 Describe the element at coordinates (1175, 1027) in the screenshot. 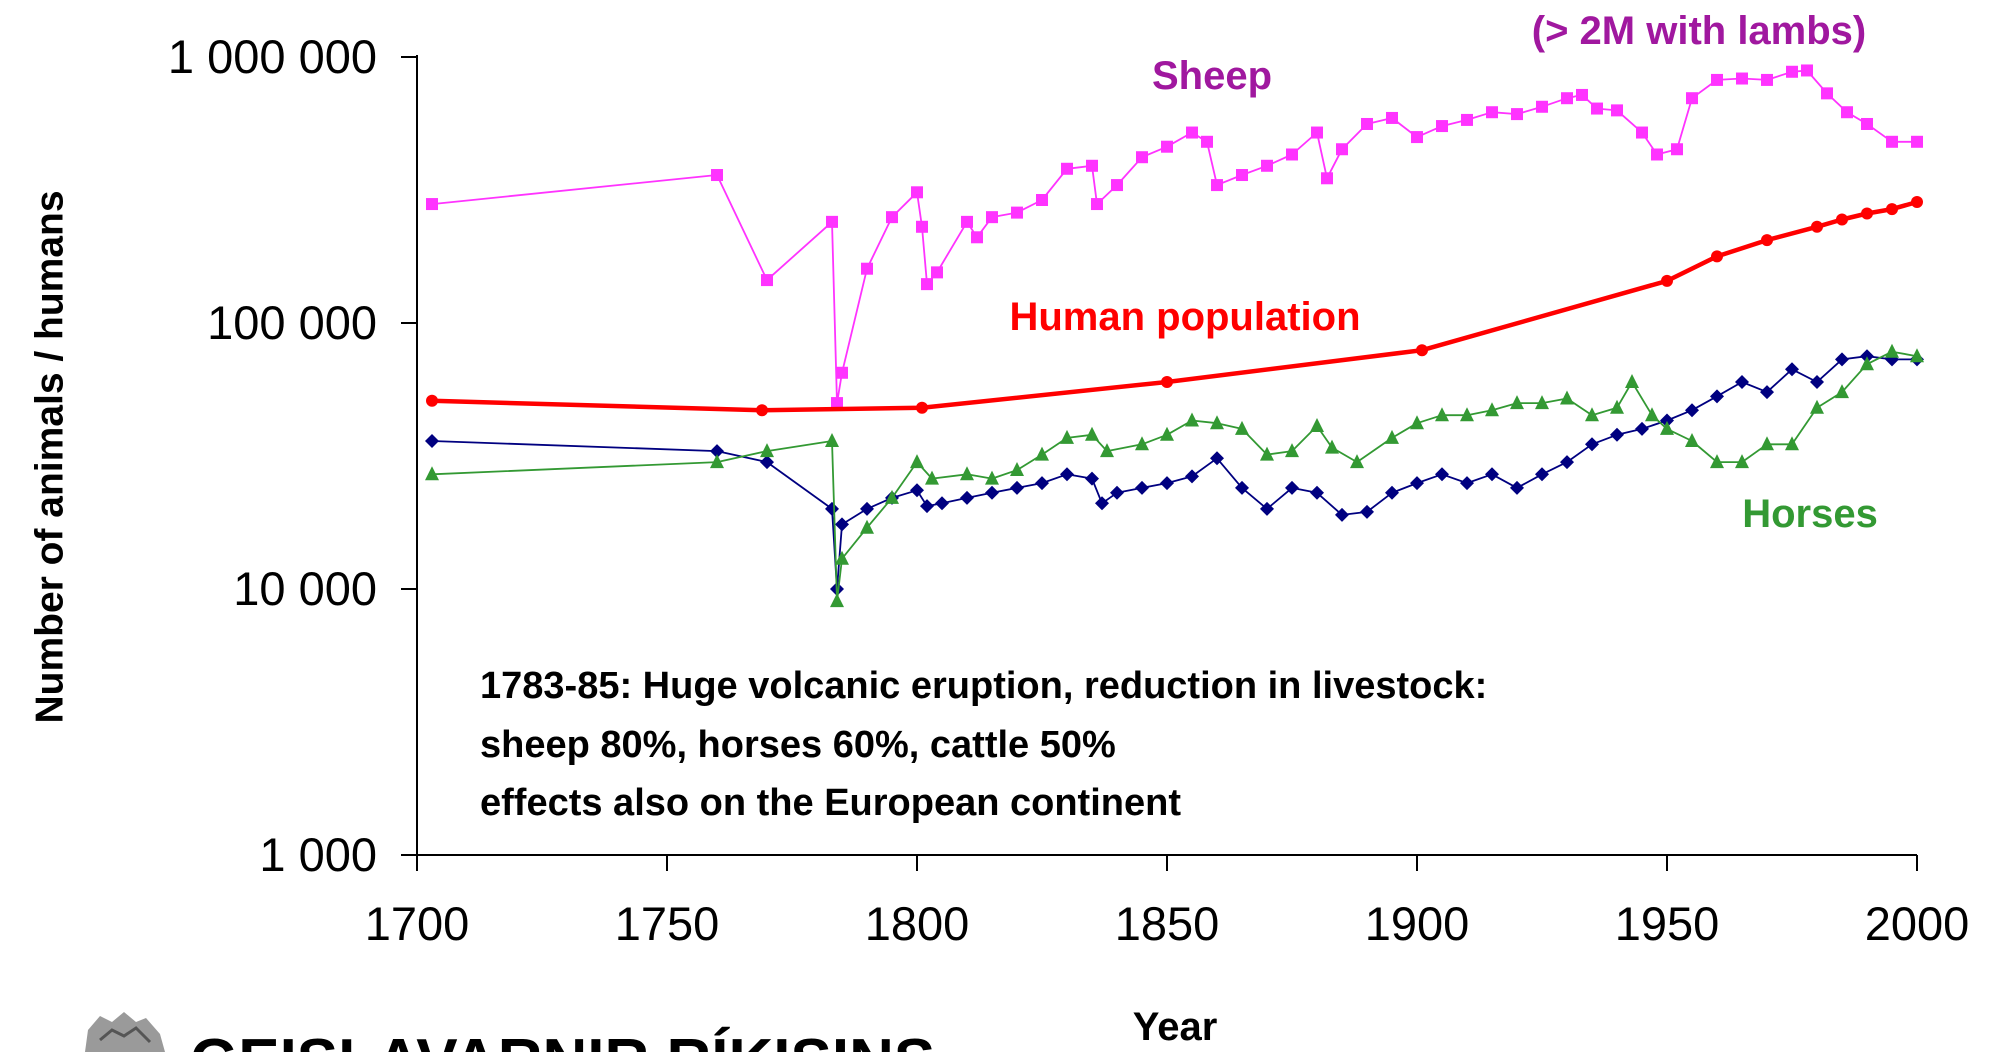

I see `x-axis-label: Year` at that location.